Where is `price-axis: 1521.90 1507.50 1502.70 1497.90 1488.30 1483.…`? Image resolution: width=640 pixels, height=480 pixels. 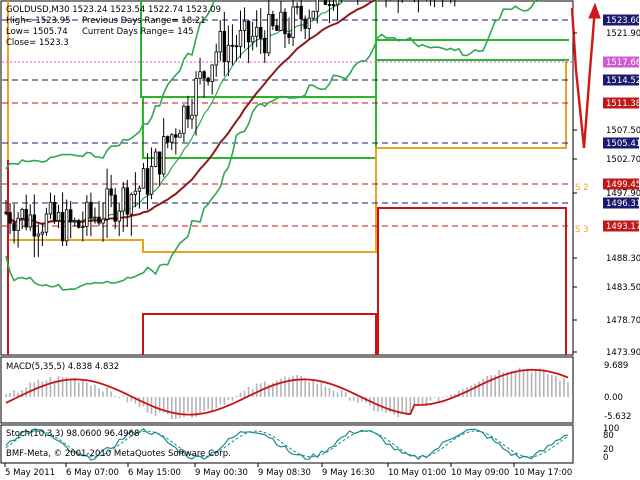
price-axis: 1521.90 1507.50 1502.70 1497.90 1488.30 1483.… is located at coordinates (606, 186).